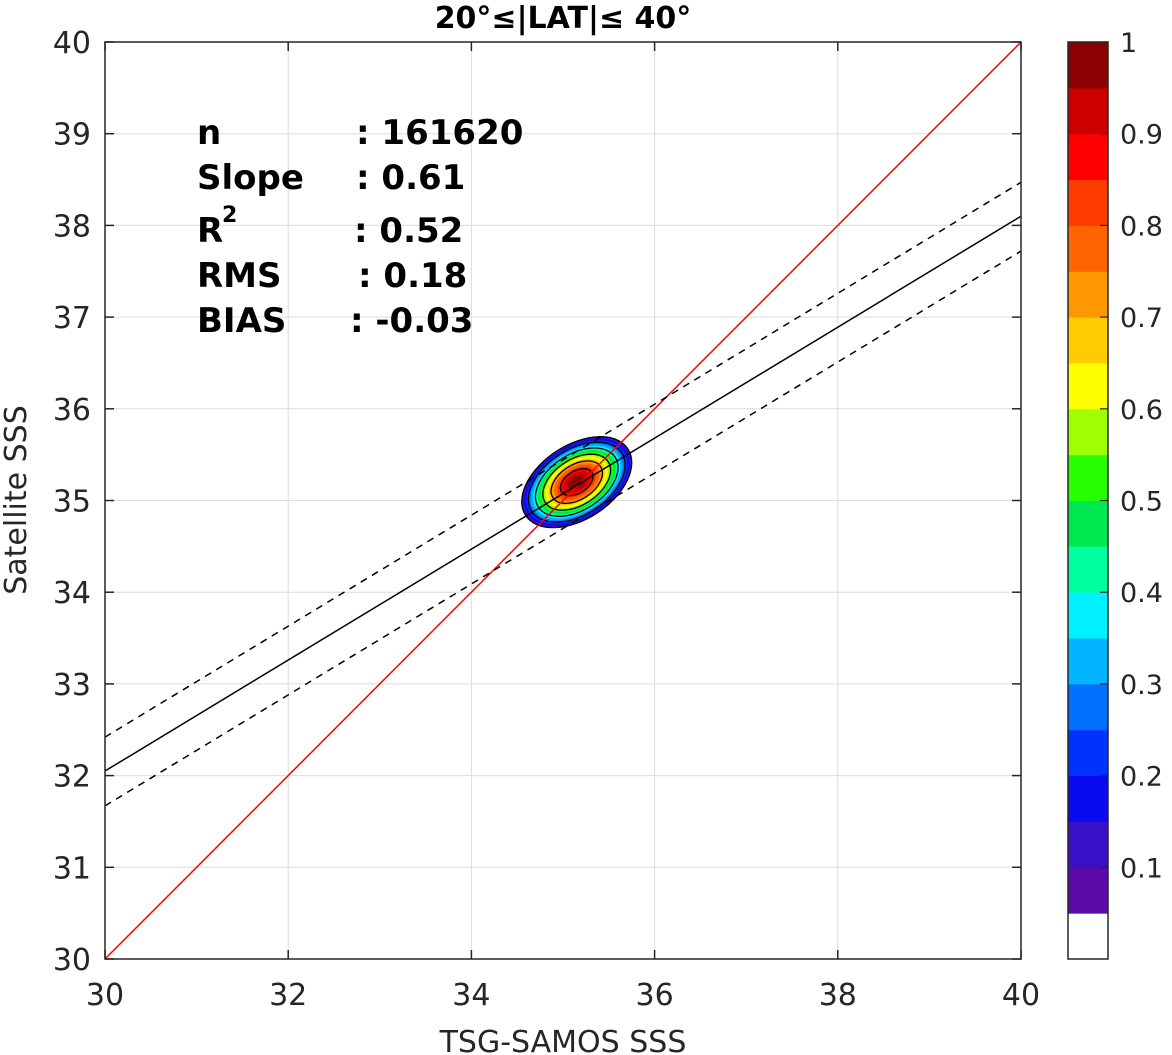 The height and width of the screenshot is (1055, 1172). Describe the element at coordinates (410, 178) in the screenshot. I see `stat-slope-value: : 0.61` at that location.